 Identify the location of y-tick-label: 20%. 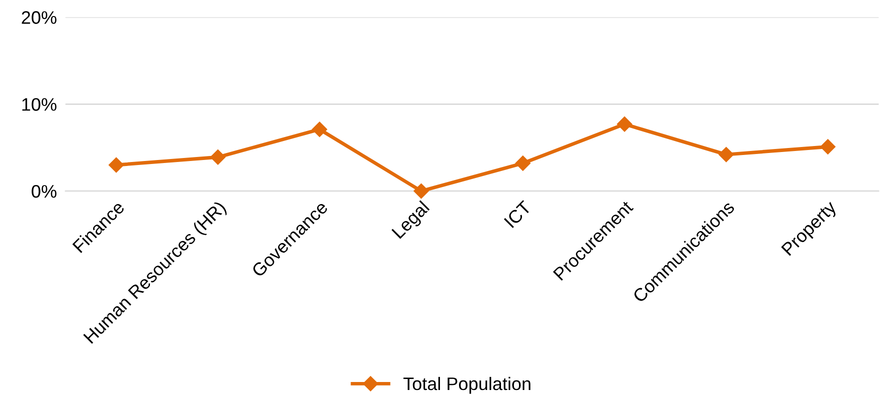
(39, 17).